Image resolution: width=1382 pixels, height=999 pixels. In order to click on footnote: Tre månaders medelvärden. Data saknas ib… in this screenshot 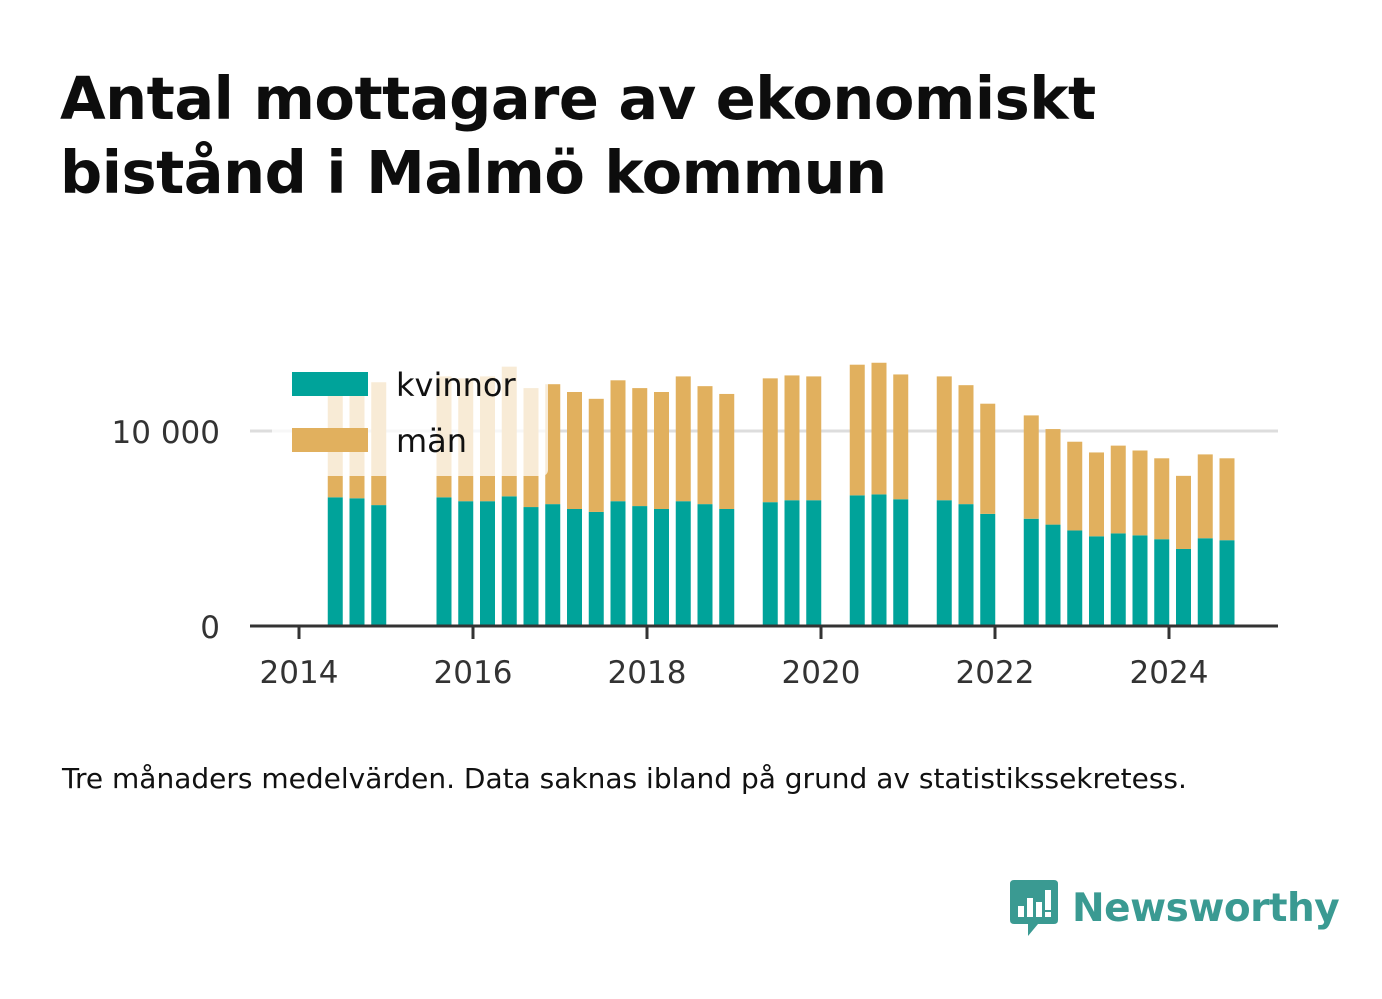, I will do `click(624, 778)`.